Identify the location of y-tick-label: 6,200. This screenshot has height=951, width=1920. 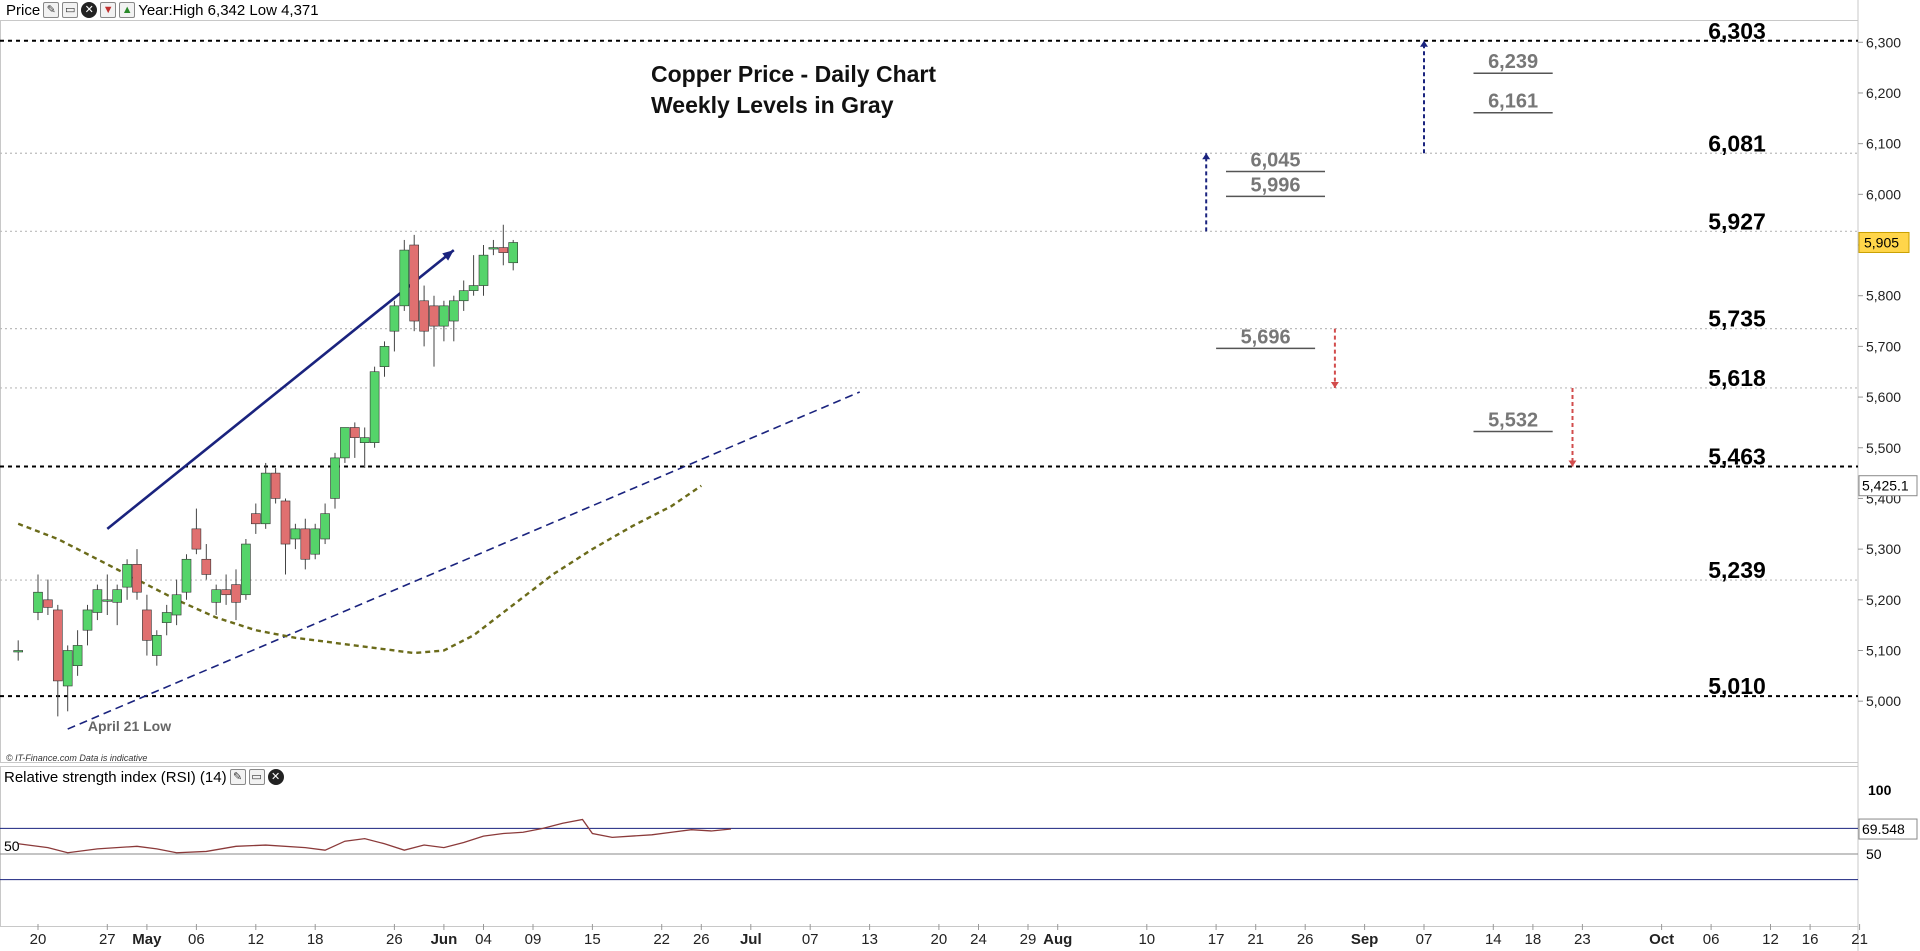
(1883, 93).